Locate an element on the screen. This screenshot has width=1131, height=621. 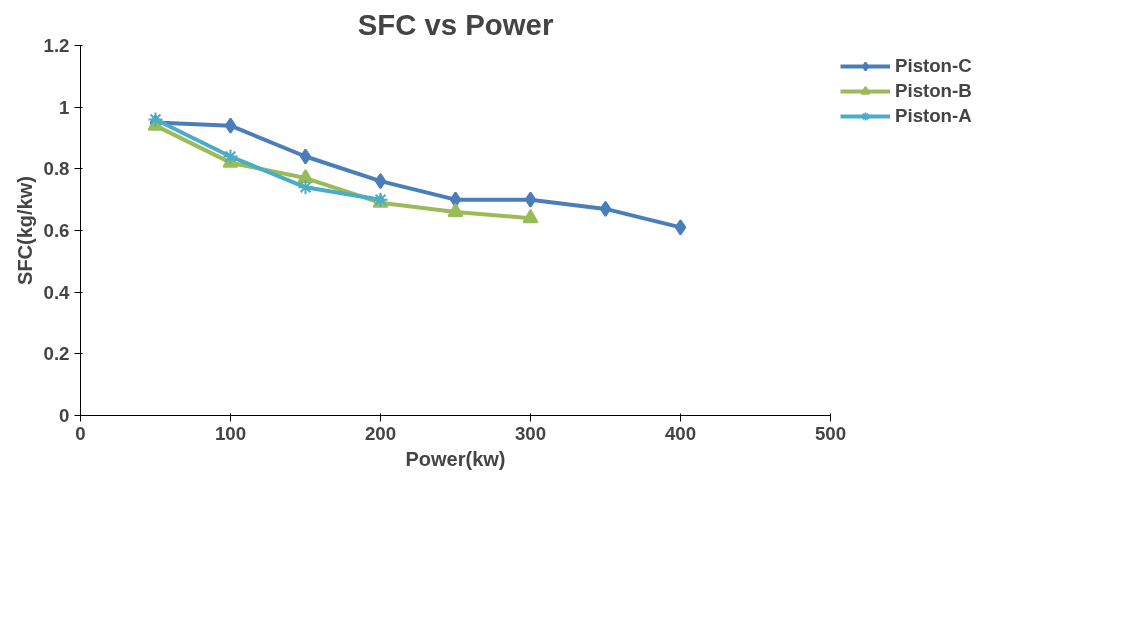
y-tick-label: 0.2 is located at coordinates (56, 354).